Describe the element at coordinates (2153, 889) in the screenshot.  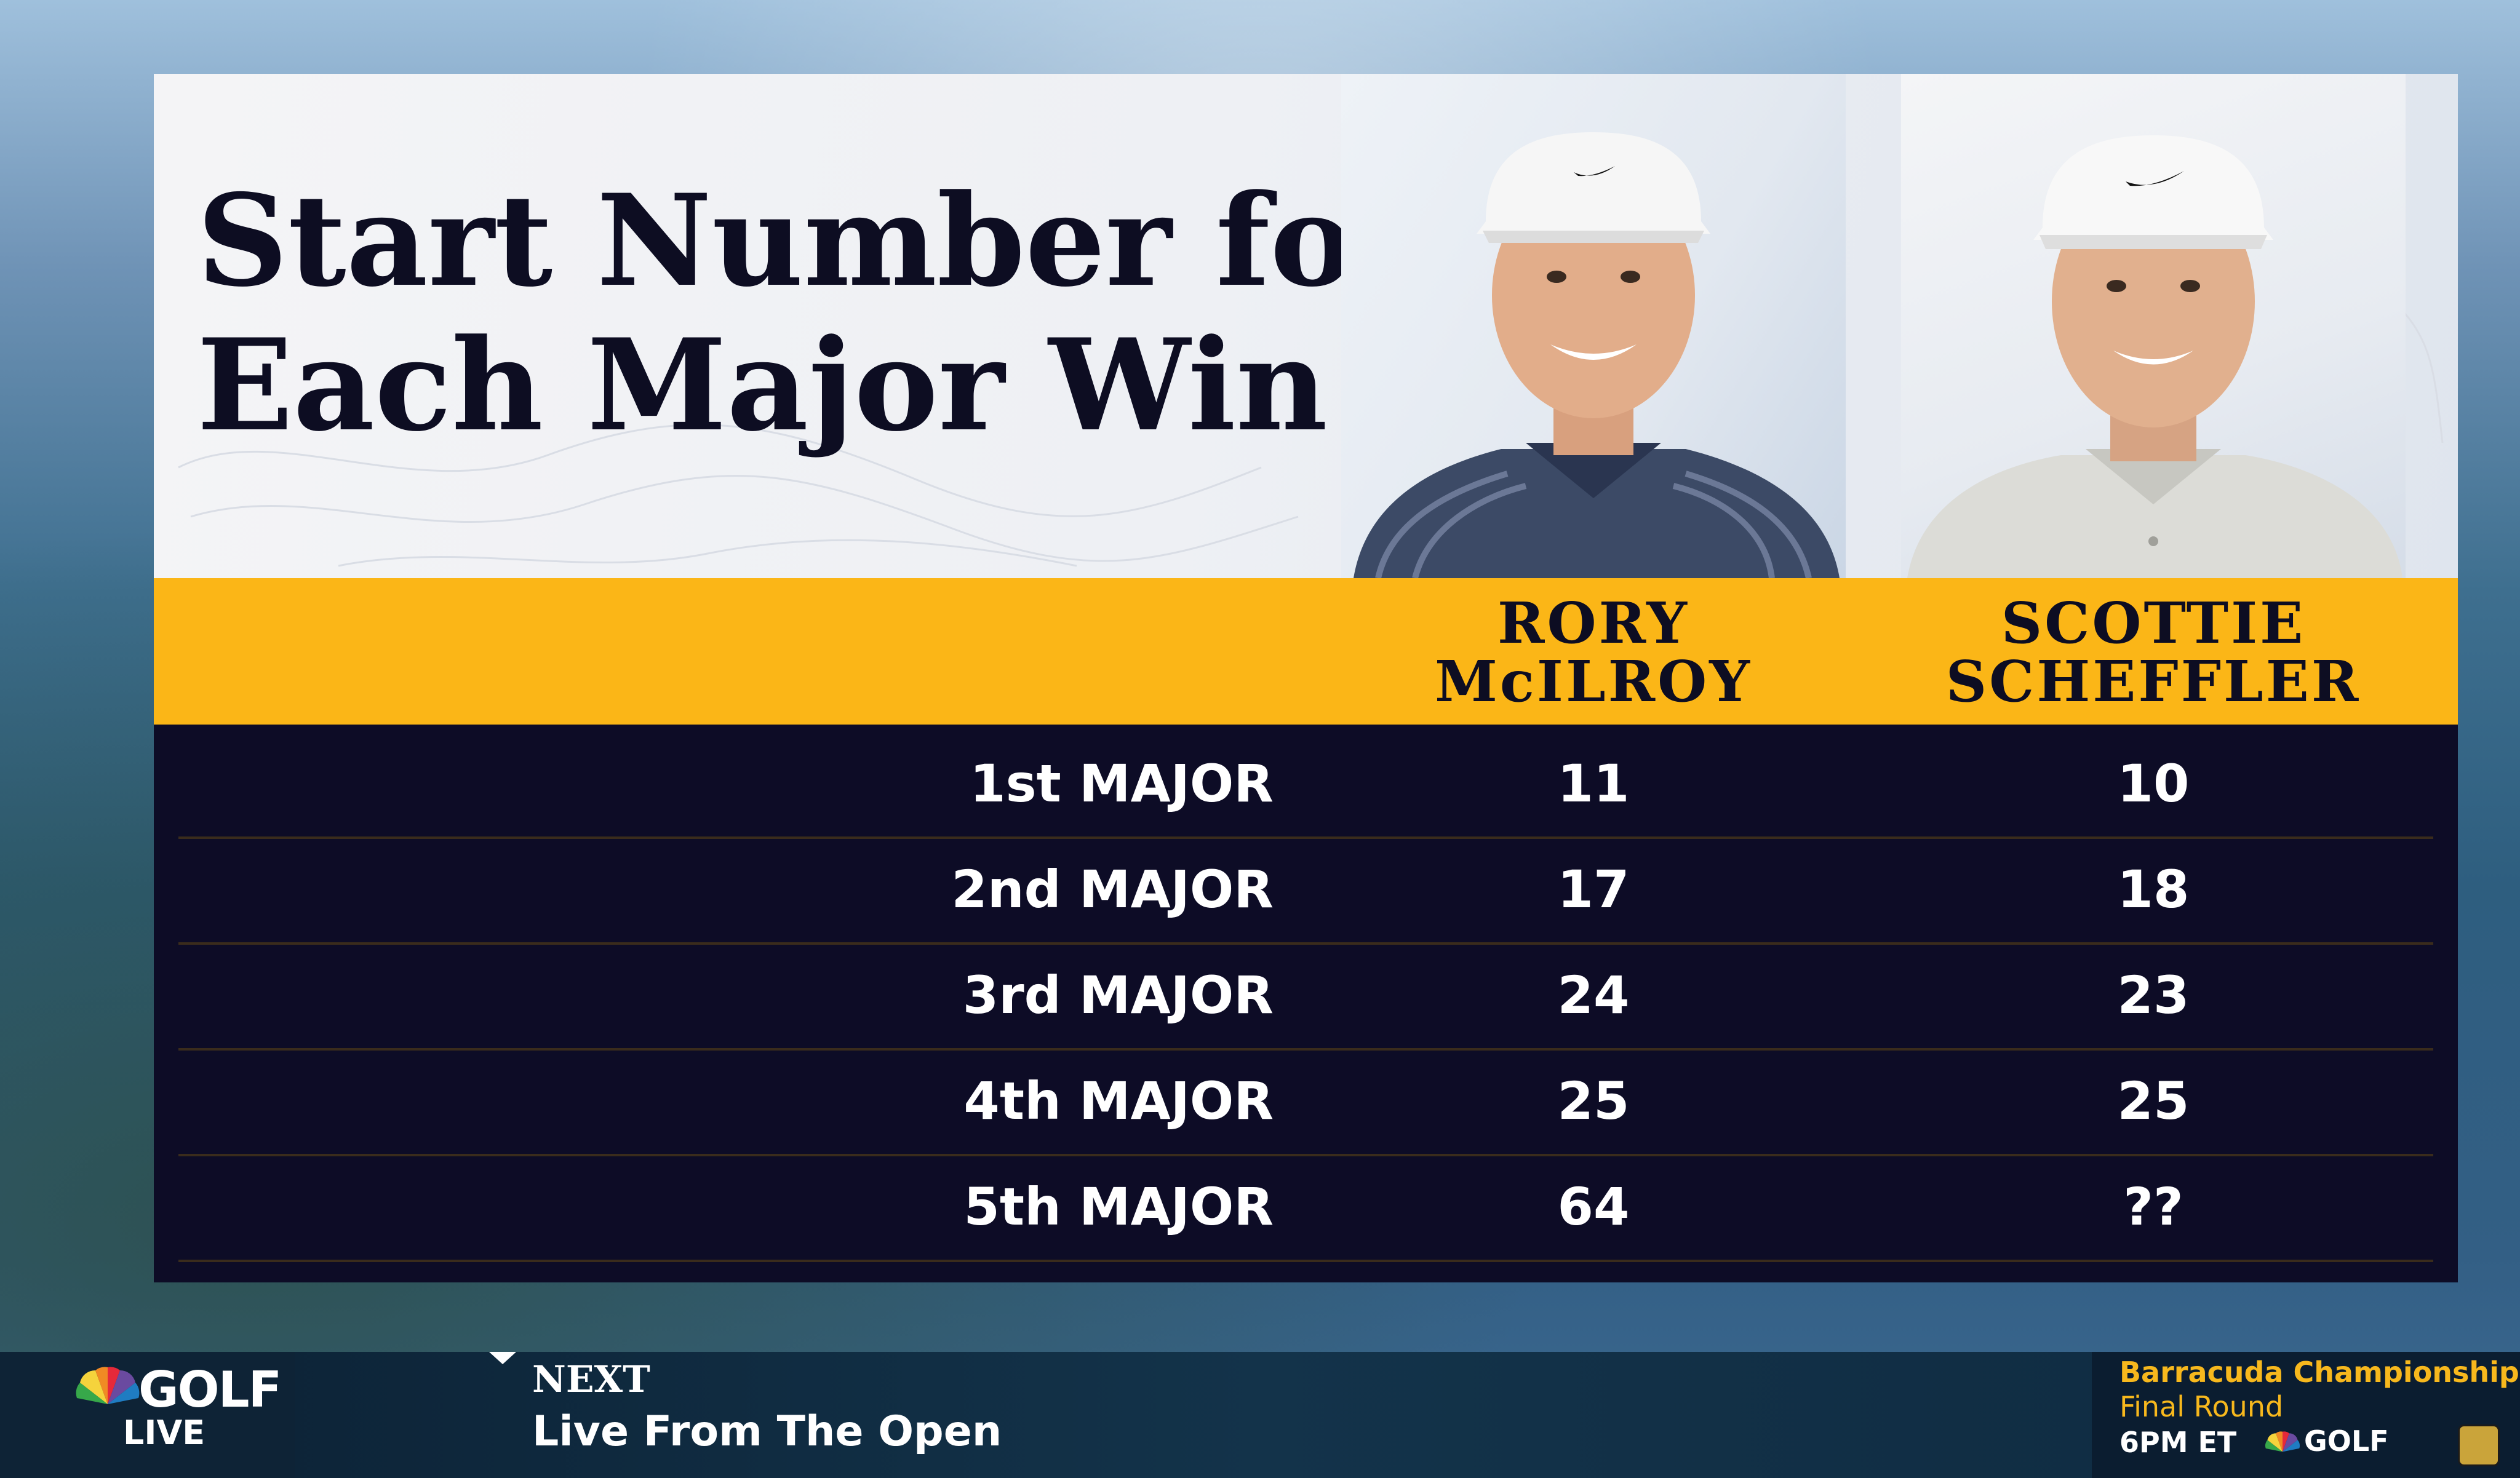
I see `scottie-value: 18` at that location.